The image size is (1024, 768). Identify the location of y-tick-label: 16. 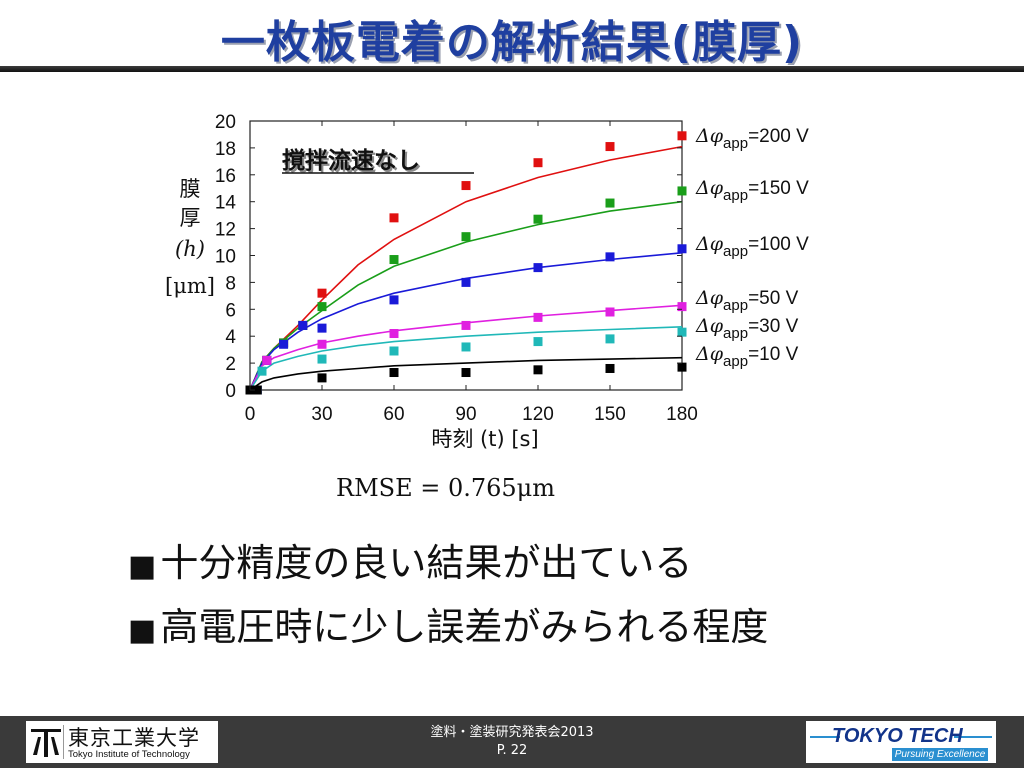
(225, 176).